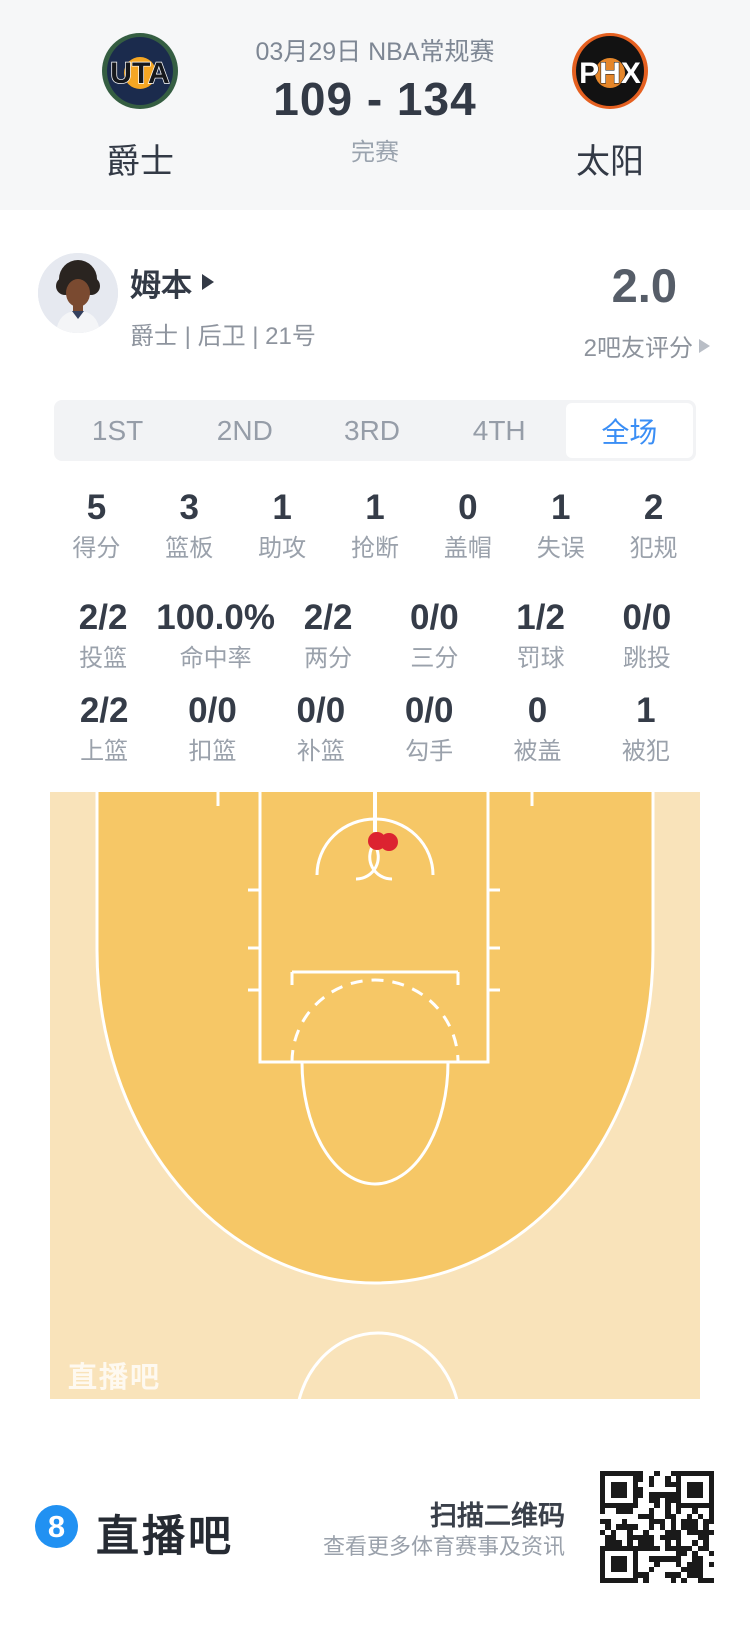  Describe the element at coordinates (537, 728) in the screenshot. I see `stat-blocked-against: 0 被盖` at that location.